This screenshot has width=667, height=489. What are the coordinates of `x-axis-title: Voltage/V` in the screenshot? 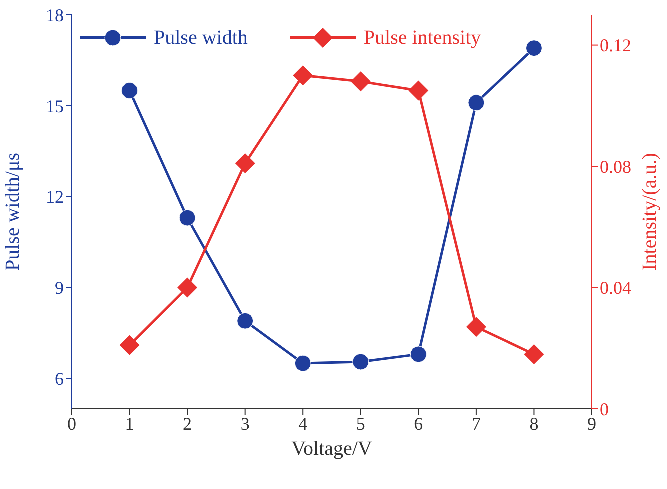 It's located at (332, 449).